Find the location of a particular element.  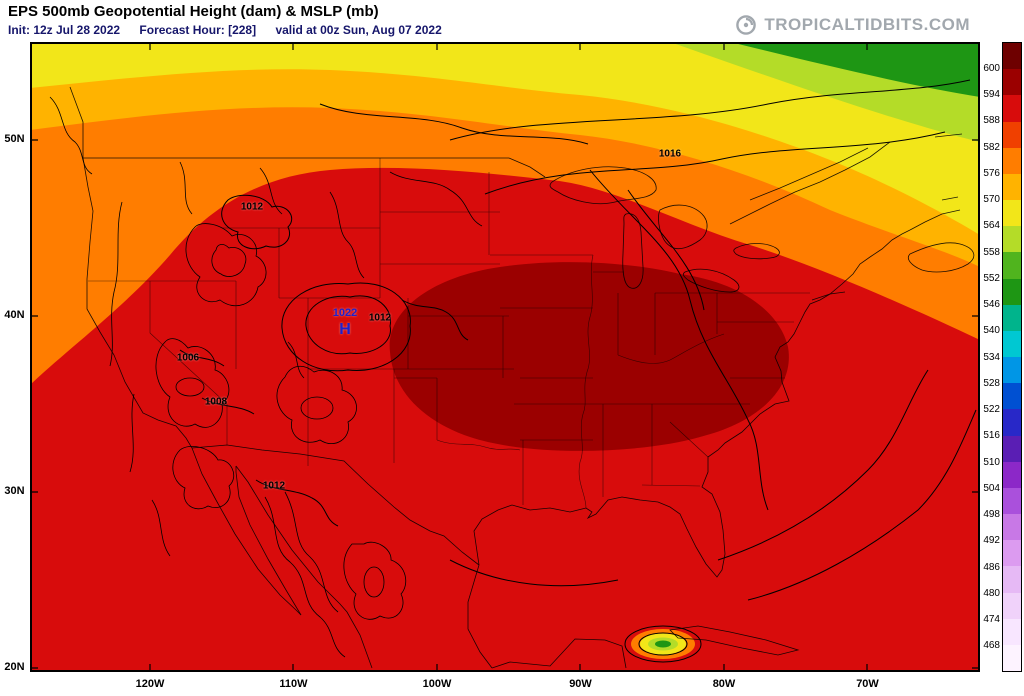

colorbar-label: 522 is located at coordinates (991, 409).